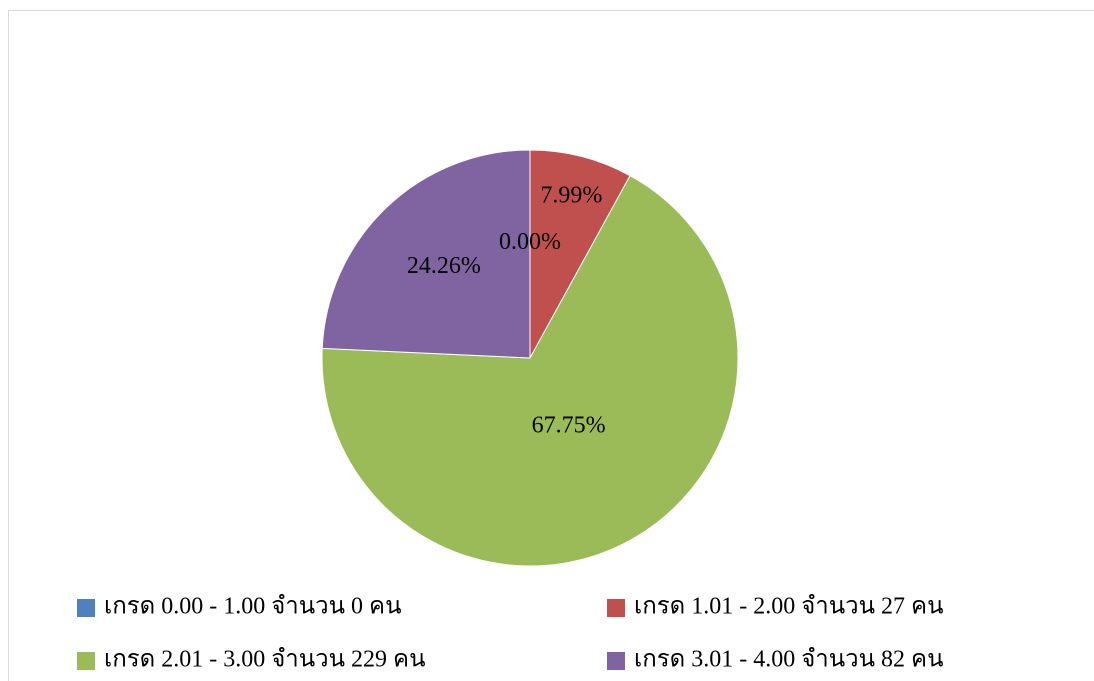 This screenshot has height=681, width=1094. Describe the element at coordinates (789, 607) in the screenshot. I see `legend-label: เกรด 1.01 - 2.00 จำนวน 27 คน` at that location.